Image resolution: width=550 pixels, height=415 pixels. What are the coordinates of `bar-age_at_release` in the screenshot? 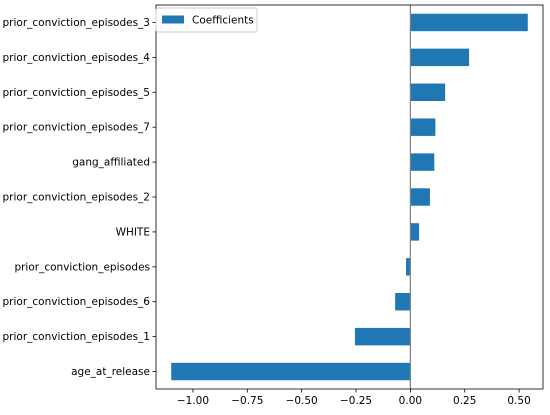 It's located at (291, 371).